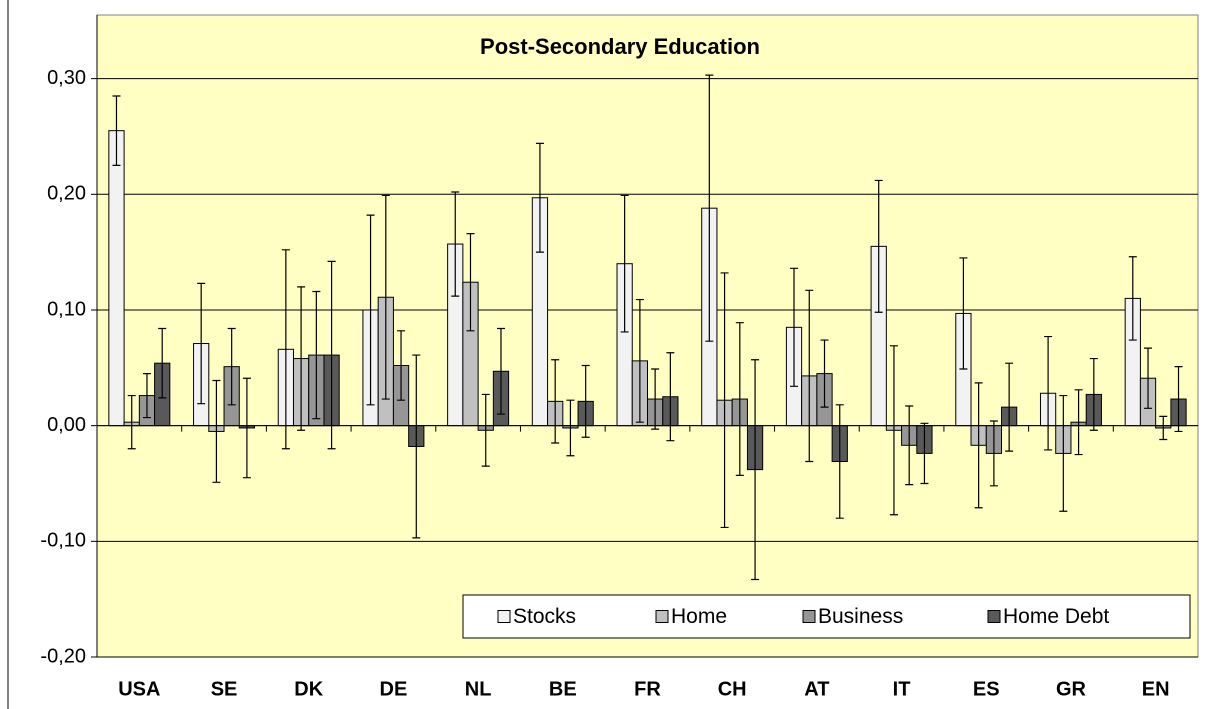 Image resolution: width=1221 pixels, height=709 pixels. What do you see at coordinates (699, 616) in the screenshot?
I see `legend-label: Home` at bounding box center [699, 616].